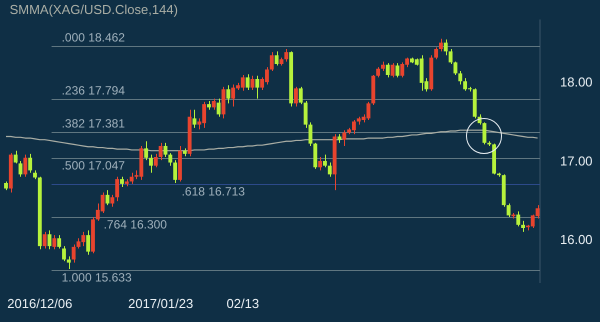 This screenshot has height=322, width=600. I want to click on text: SMMA(XAG/USD.Close,144), so click(94, 9).